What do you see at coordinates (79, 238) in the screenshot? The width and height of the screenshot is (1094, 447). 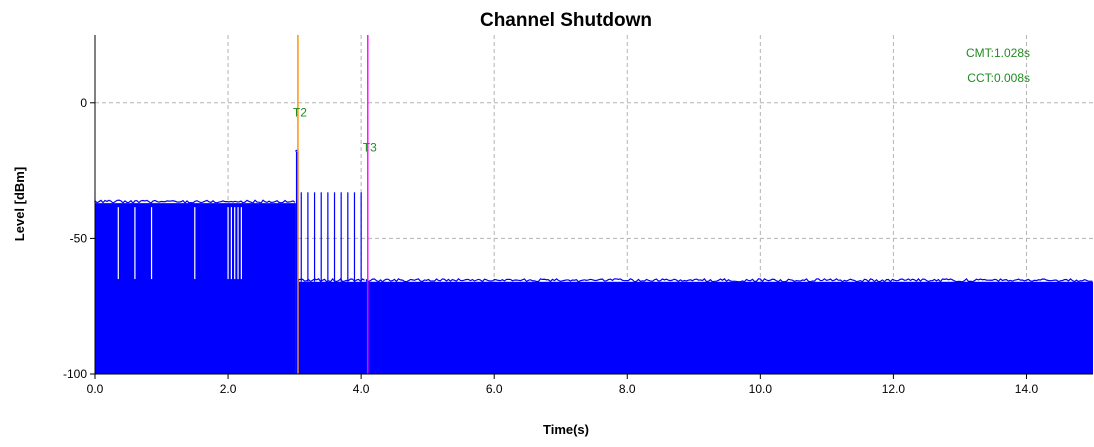 I see `y-tick-label: -50` at bounding box center [79, 238].